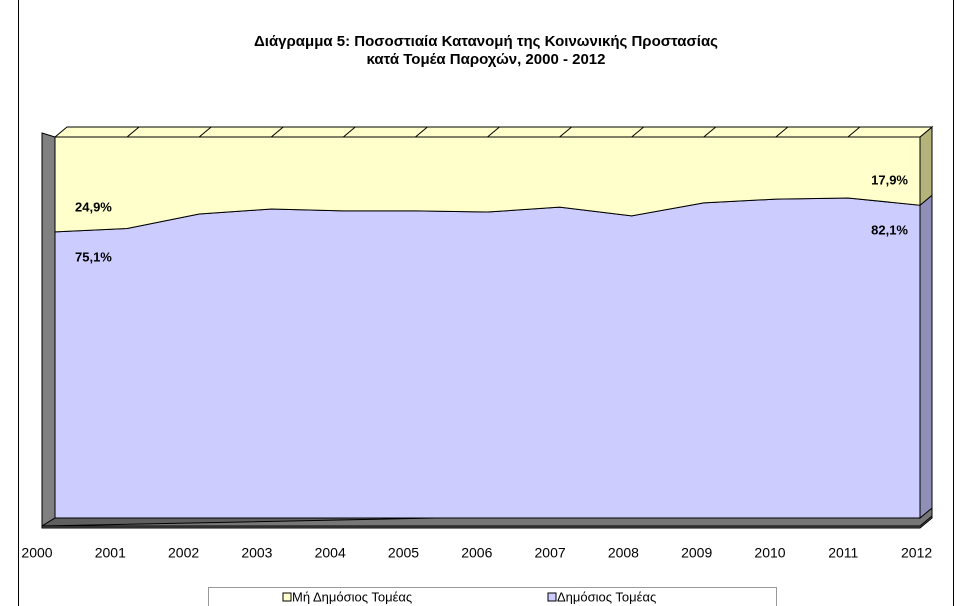 The width and height of the screenshot is (972, 606). What do you see at coordinates (256, 553) in the screenshot?
I see `x-tick-label: 2003` at bounding box center [256, 553].